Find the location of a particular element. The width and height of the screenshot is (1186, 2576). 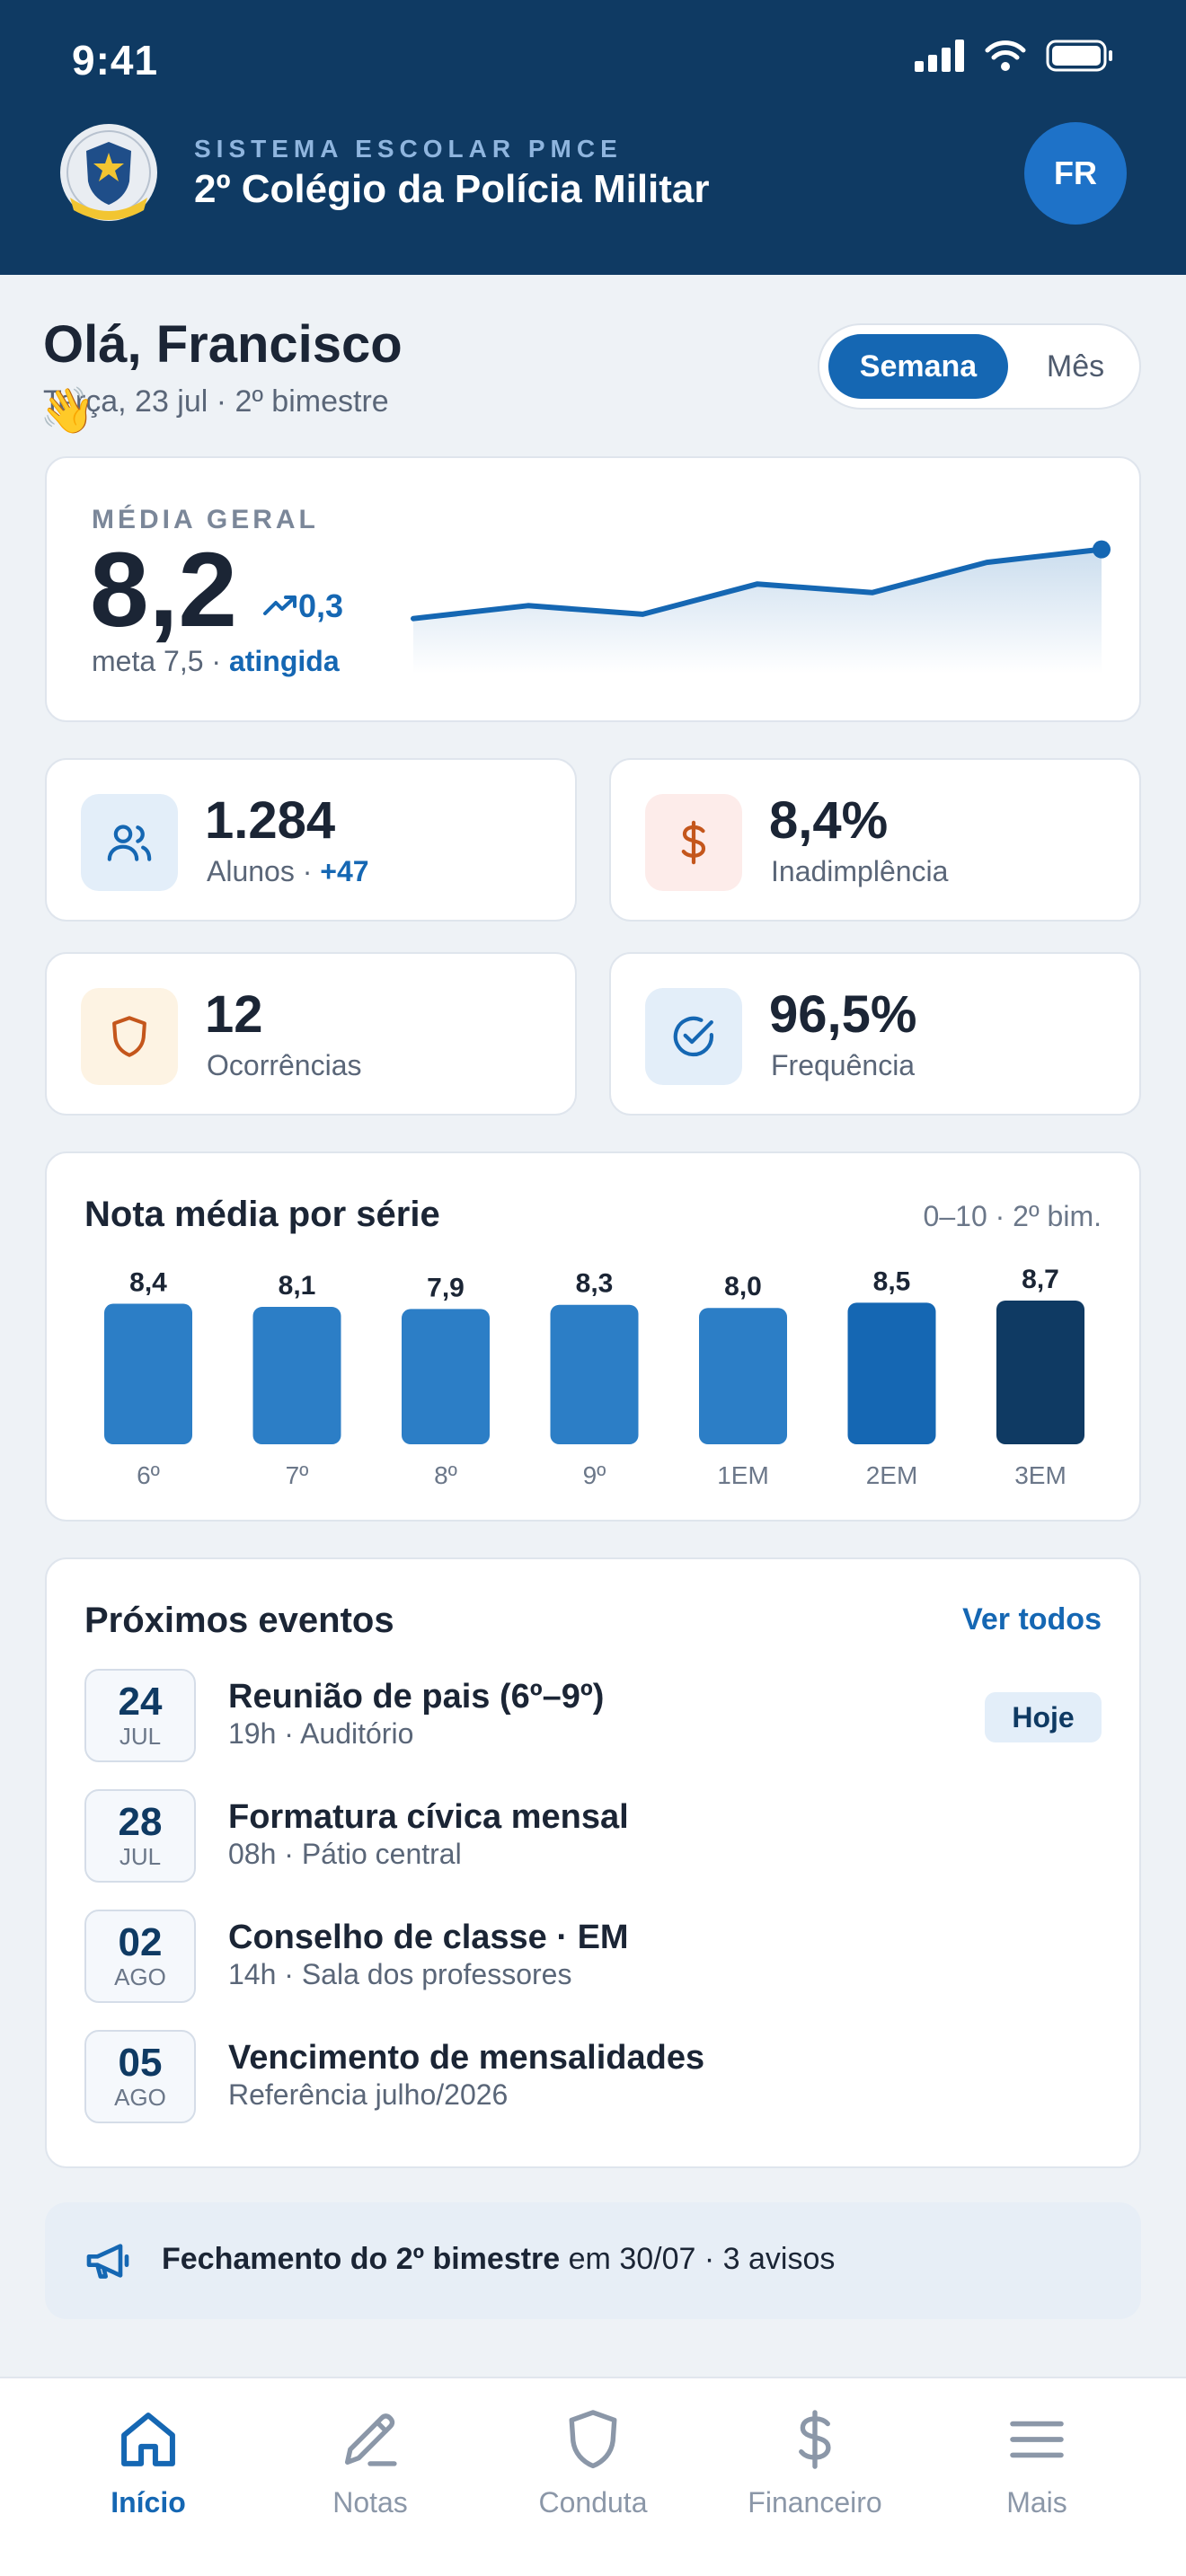

kpi-value: 1.284 is located at coordinates (270, 820).